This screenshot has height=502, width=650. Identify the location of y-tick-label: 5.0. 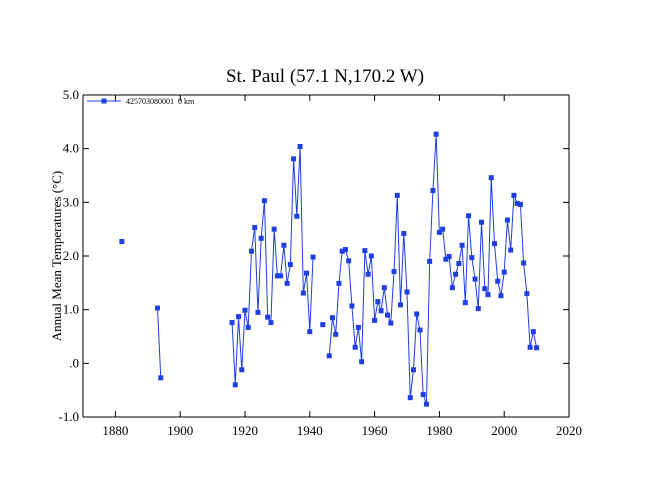
(71, 94).